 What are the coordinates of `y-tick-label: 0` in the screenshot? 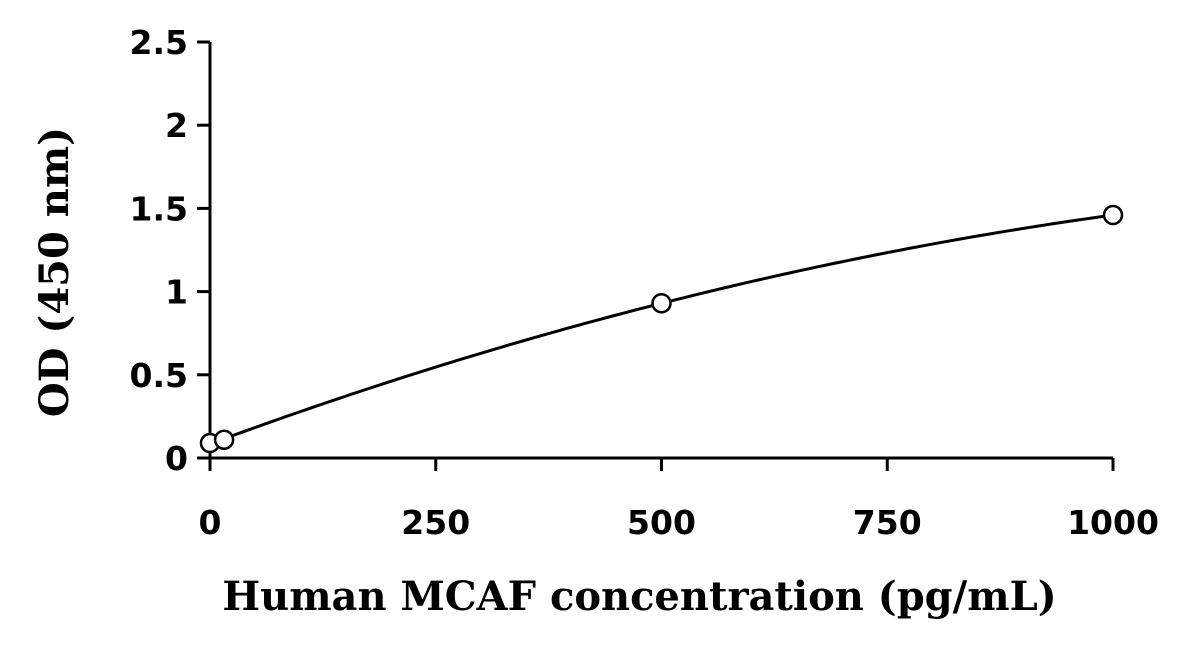 It's located at (176, 458).